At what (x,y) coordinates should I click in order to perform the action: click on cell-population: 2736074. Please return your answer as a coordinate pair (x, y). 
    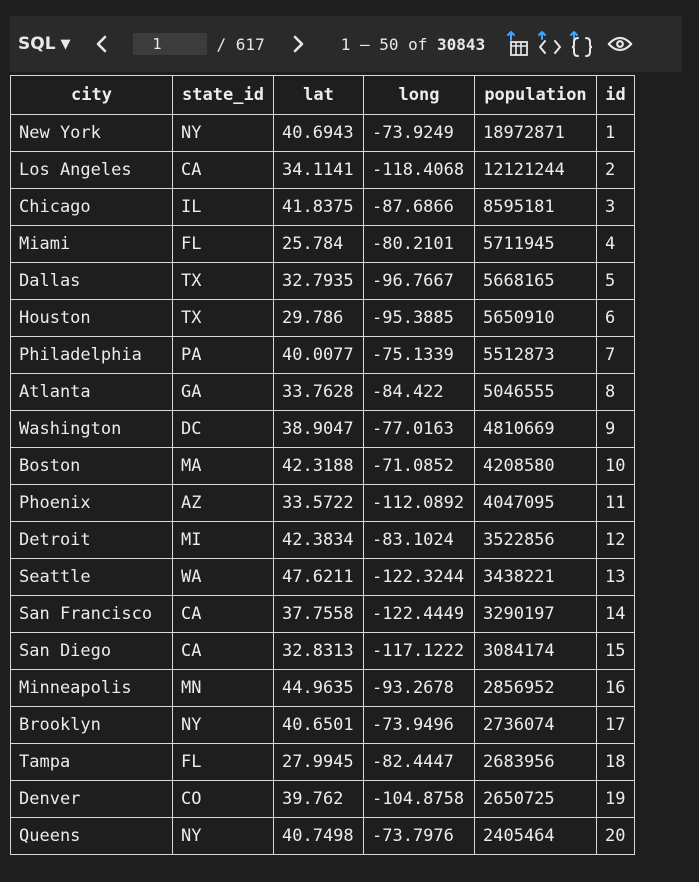
    Looking at the image, I should click on (535, 725).